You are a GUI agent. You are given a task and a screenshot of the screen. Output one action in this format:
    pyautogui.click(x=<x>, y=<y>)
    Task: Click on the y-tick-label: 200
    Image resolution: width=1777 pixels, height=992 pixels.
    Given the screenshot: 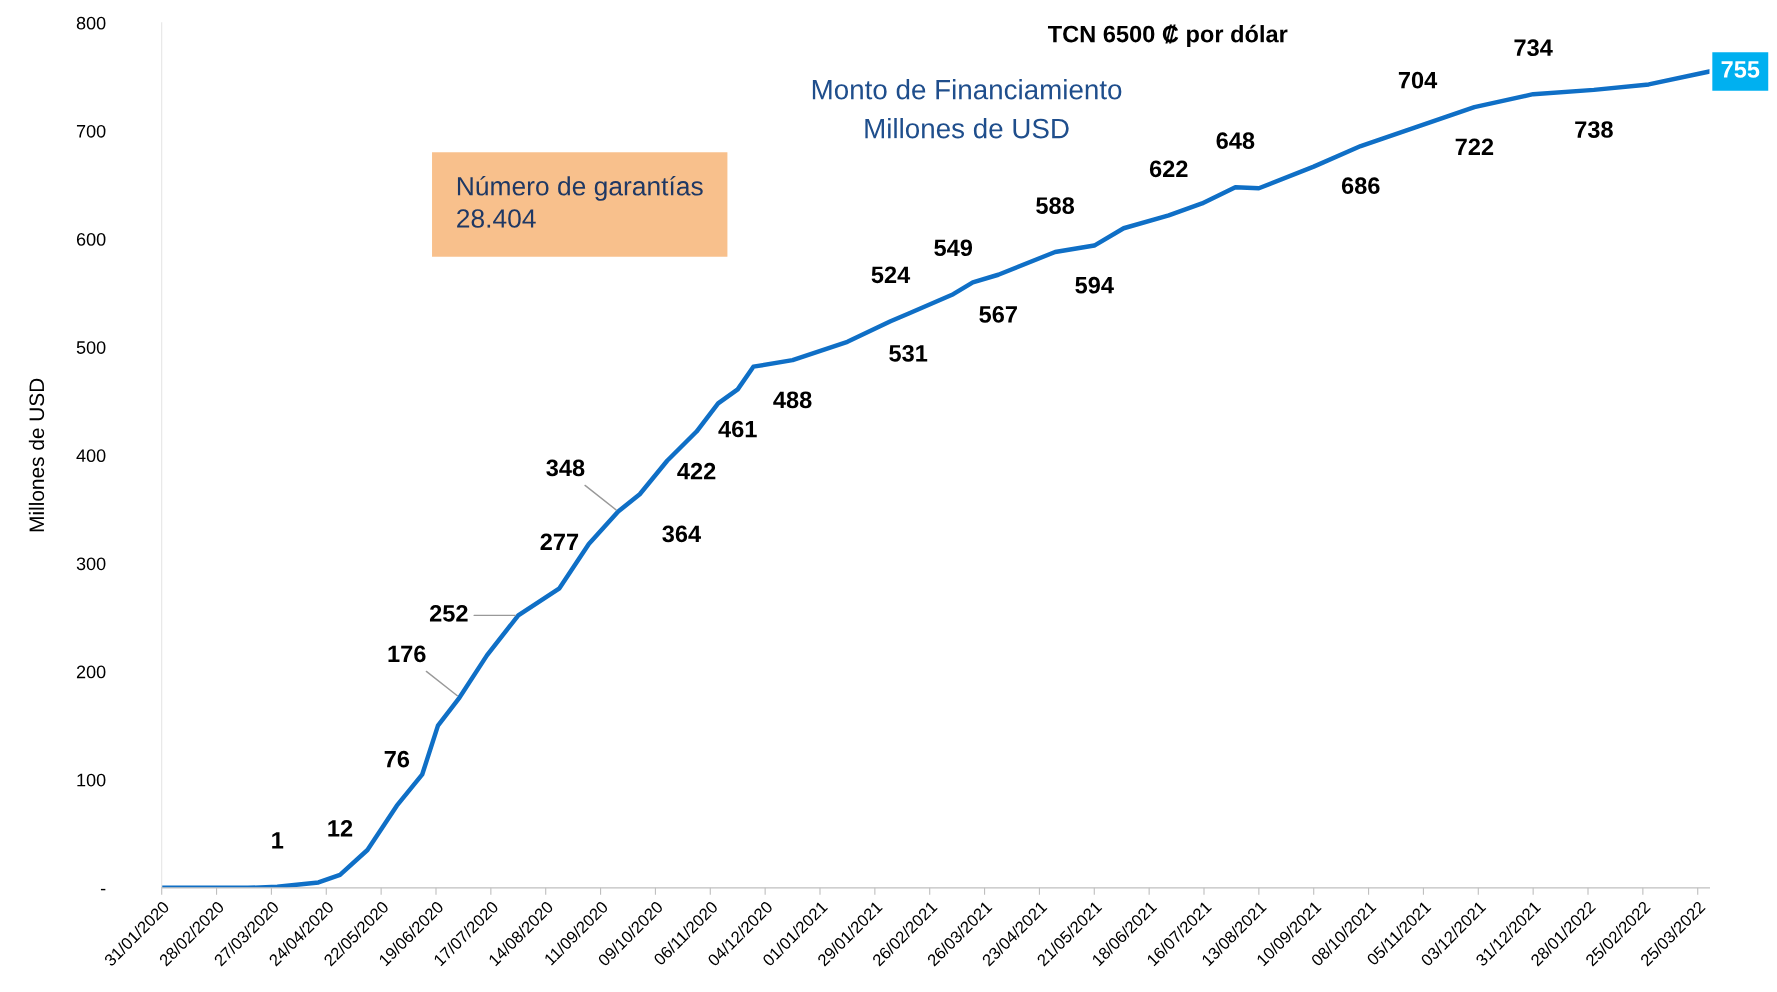 What is the action you would take?
    pyautogui.click(x=91, y=672)
    